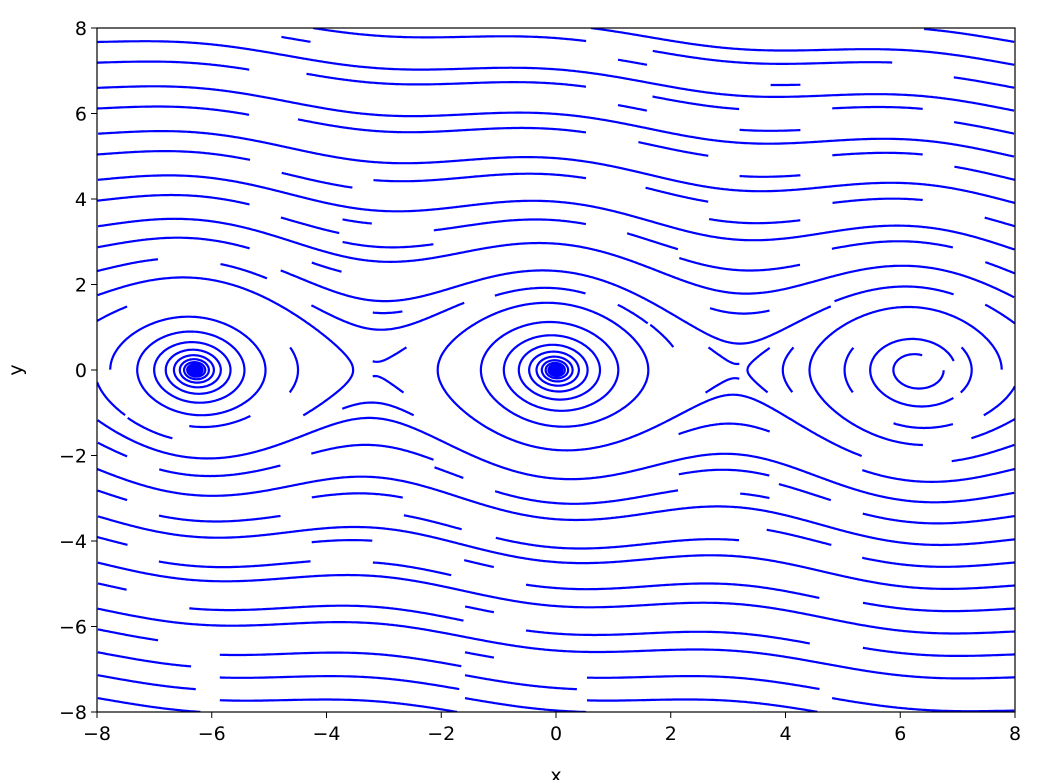  Describe the element at coordinates (326, 734) in the screenshot. I see `x-tick-label: −4` at that location.